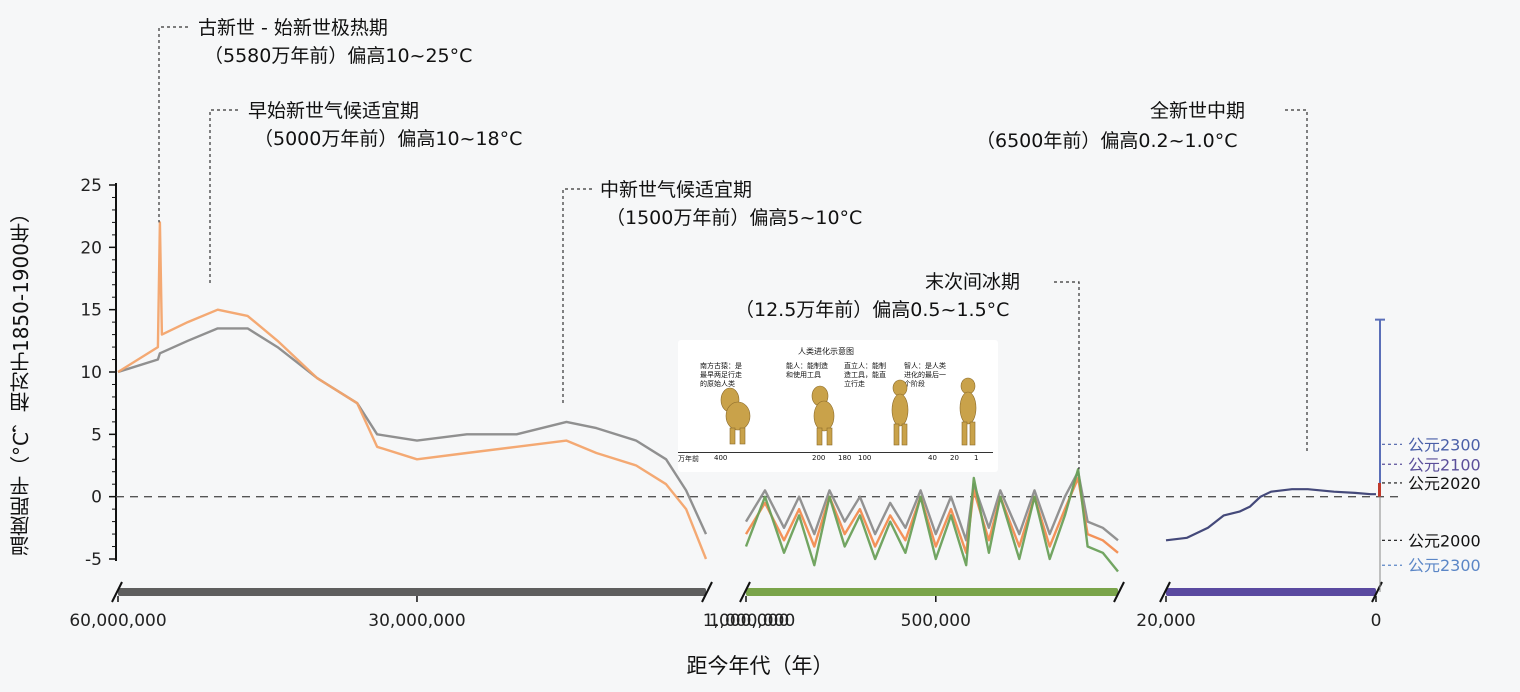  I want to click on inset-title: 人类进化示意图, so click(826, 351).